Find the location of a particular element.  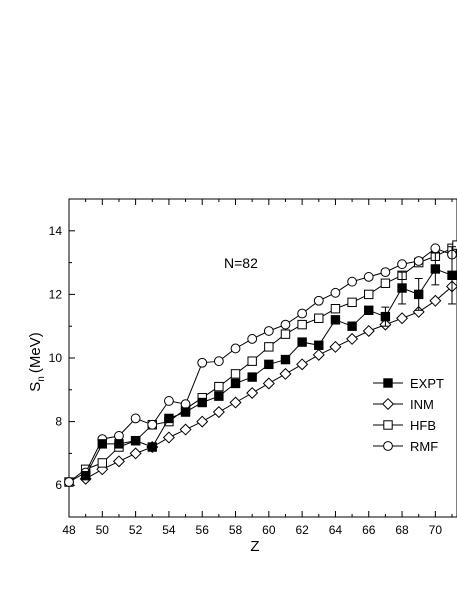

x-tick-label: 58 is located at coordinates (236, 530).